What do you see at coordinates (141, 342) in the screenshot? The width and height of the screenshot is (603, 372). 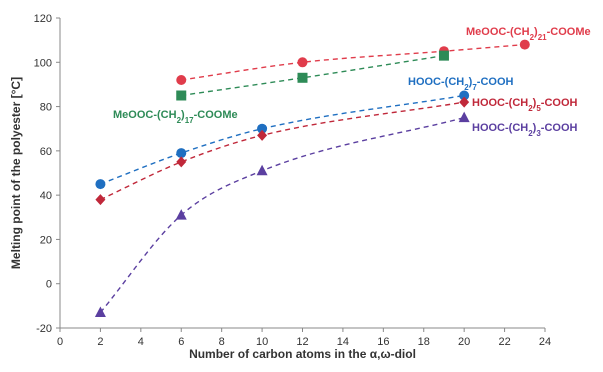 I see `x-tick-label: 4` at bounding box center [141, 342].